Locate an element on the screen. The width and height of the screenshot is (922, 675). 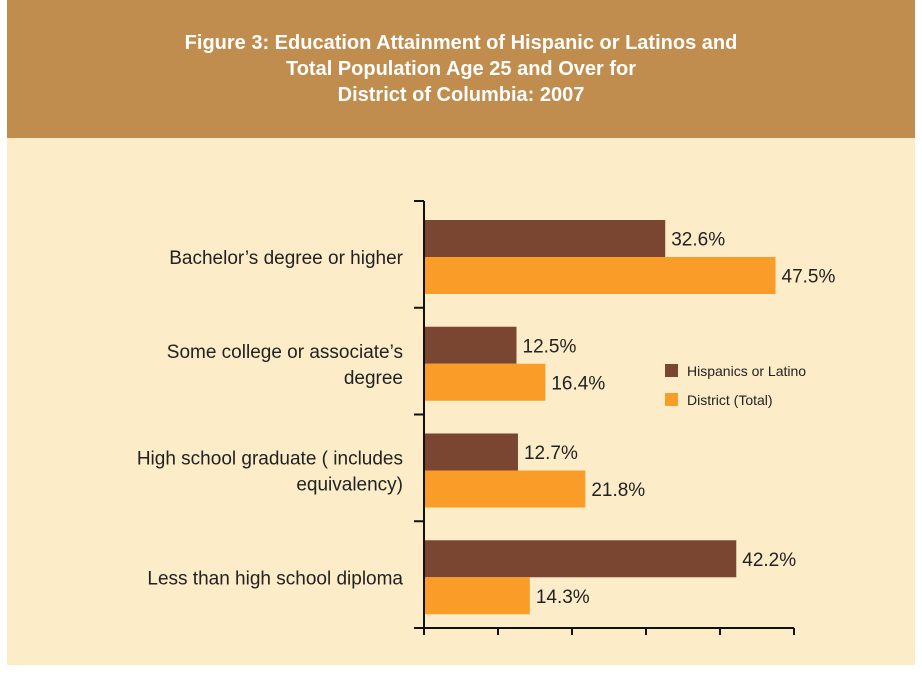
category-label-2-0: High school graduate ( includes is located at coordinates (270, 459).